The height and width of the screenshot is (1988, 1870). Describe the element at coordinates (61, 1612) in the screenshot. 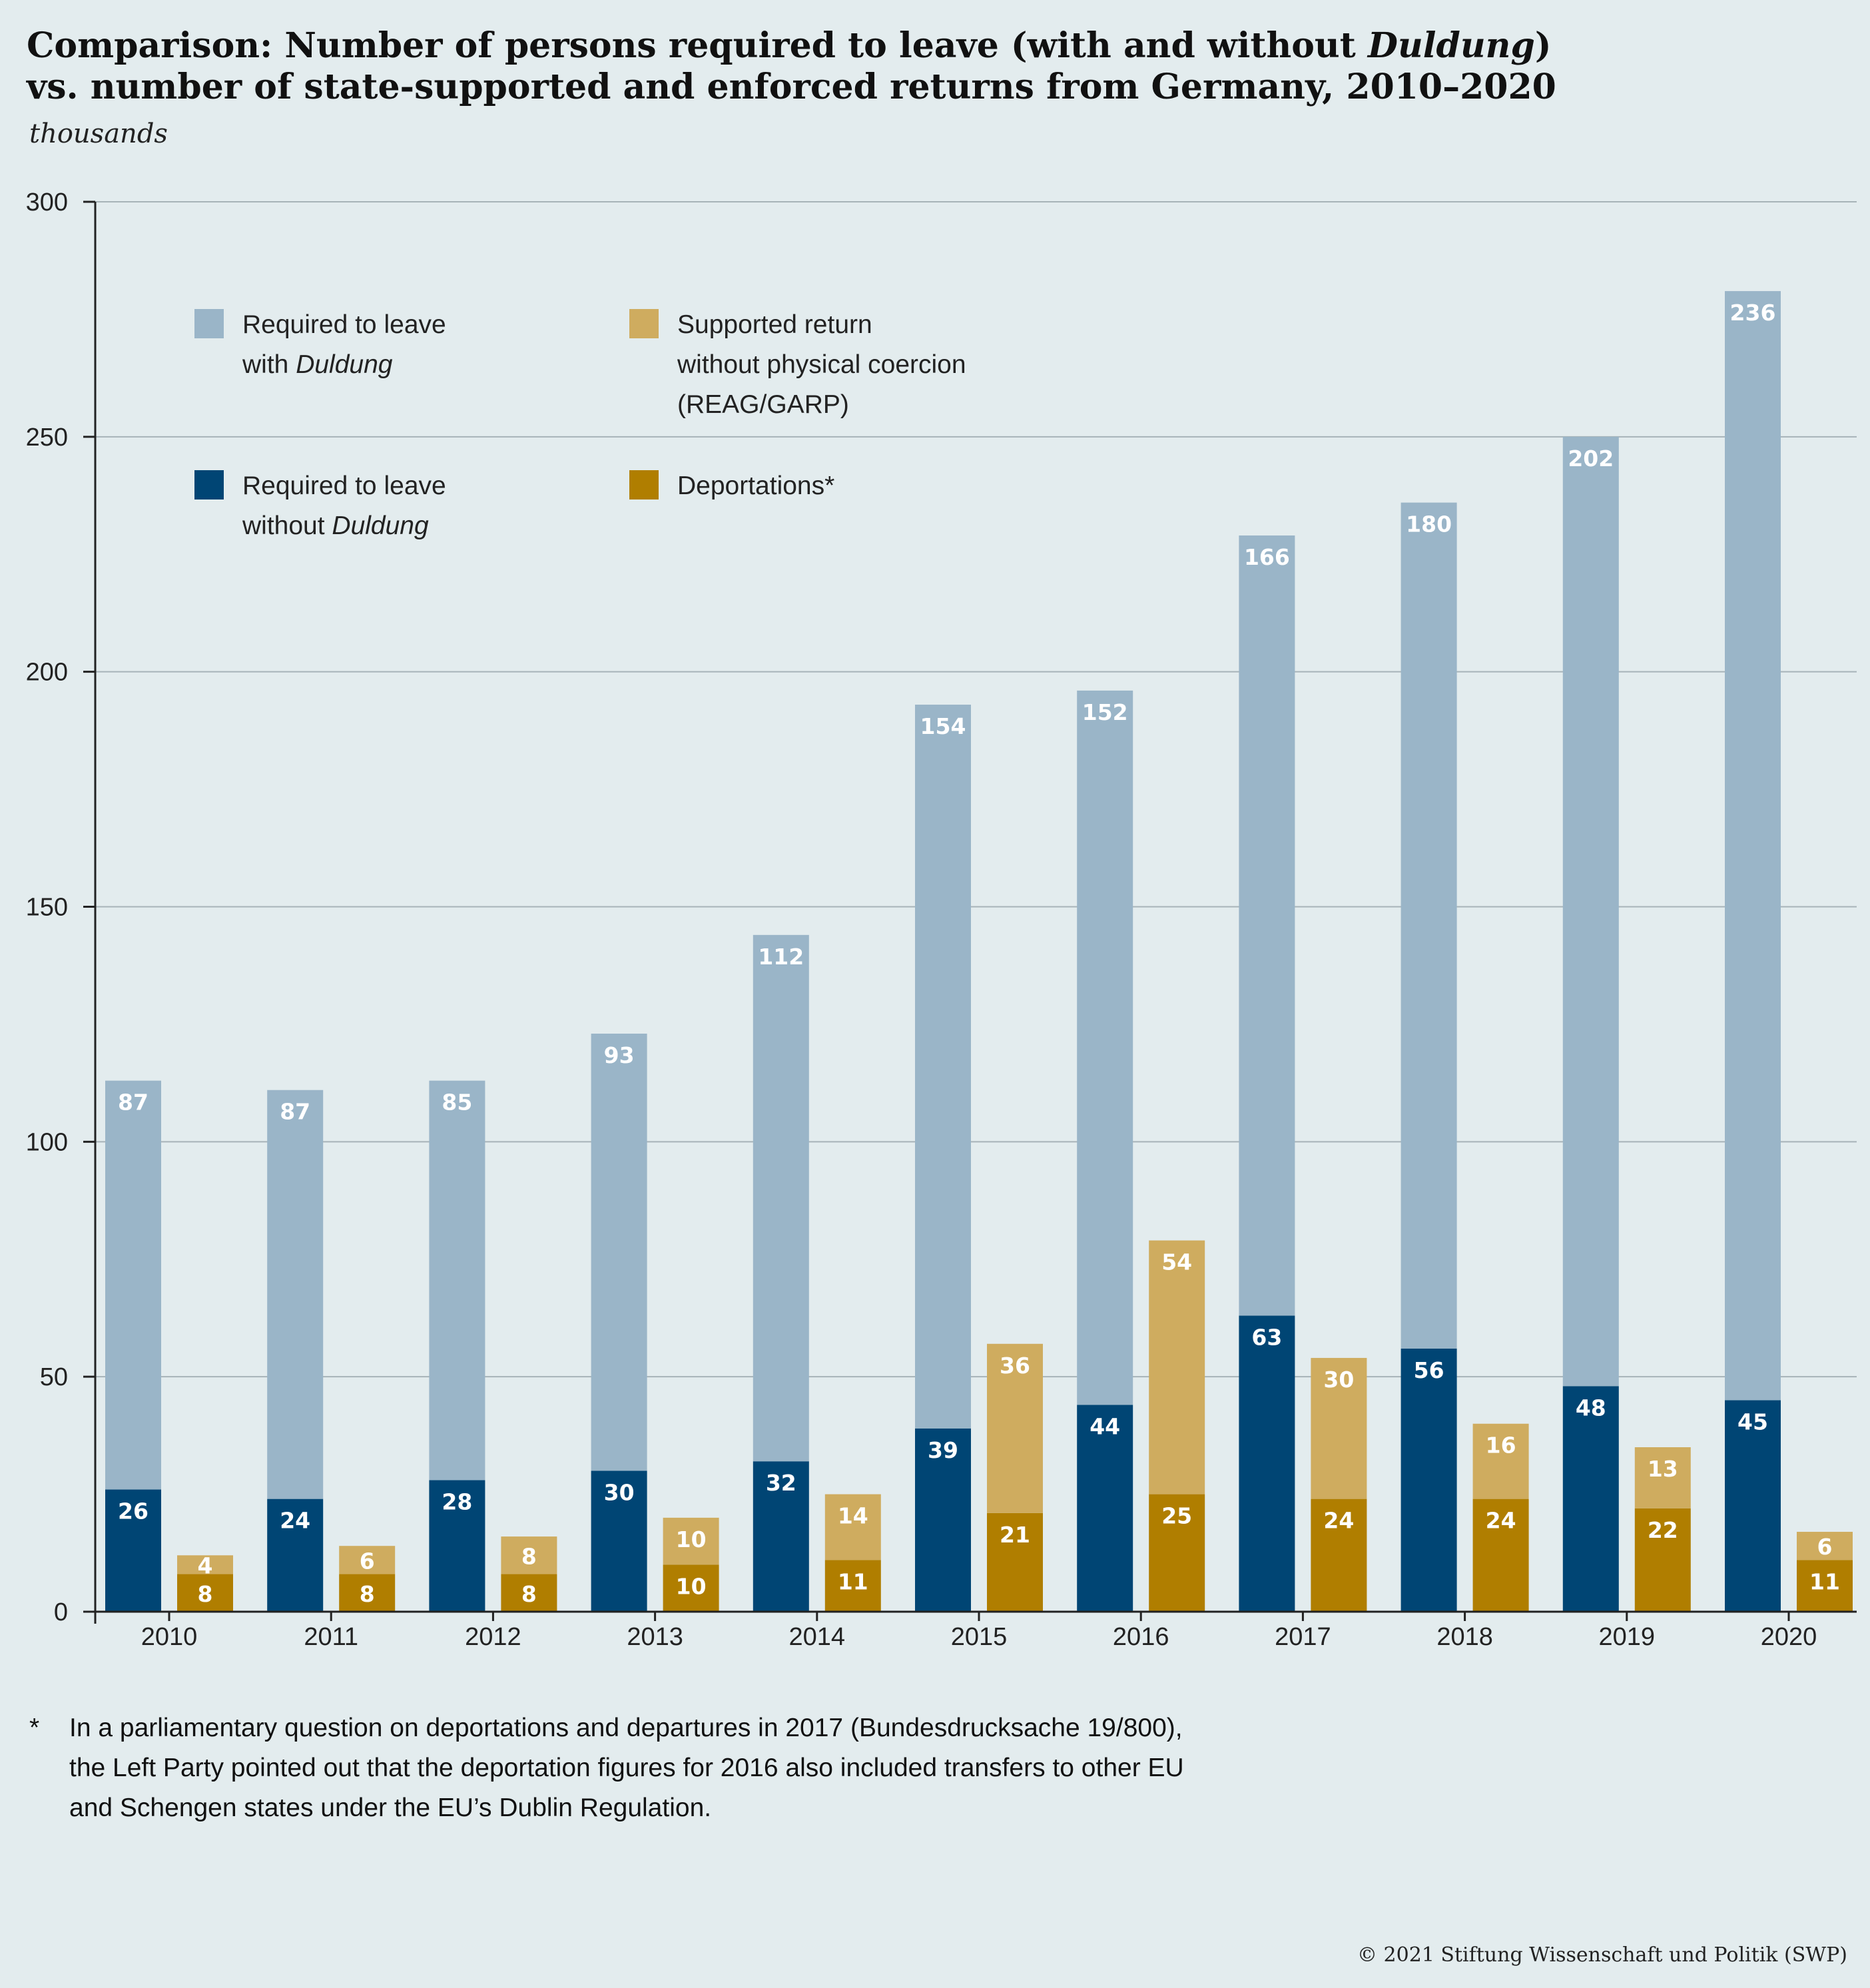

I see `y-tick-label: 0` at that location.